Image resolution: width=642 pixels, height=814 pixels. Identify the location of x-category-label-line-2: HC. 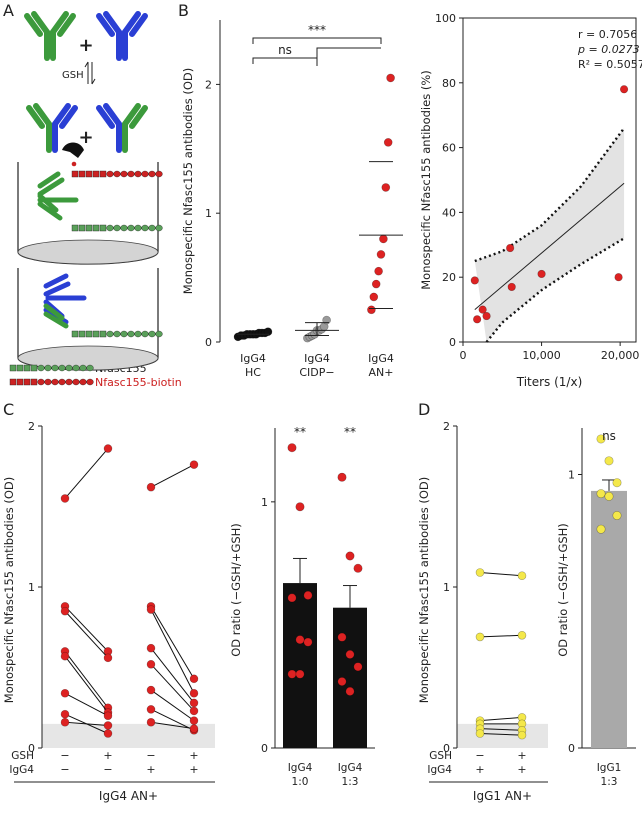
(253, 372).